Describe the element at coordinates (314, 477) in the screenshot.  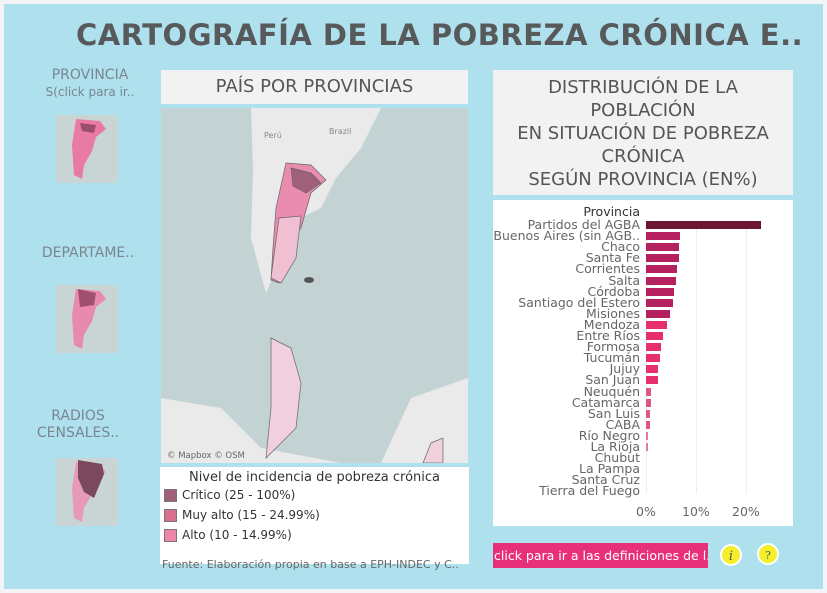
I see `legend-title: Nivel de incidencia de pobreza crónica` at that location.